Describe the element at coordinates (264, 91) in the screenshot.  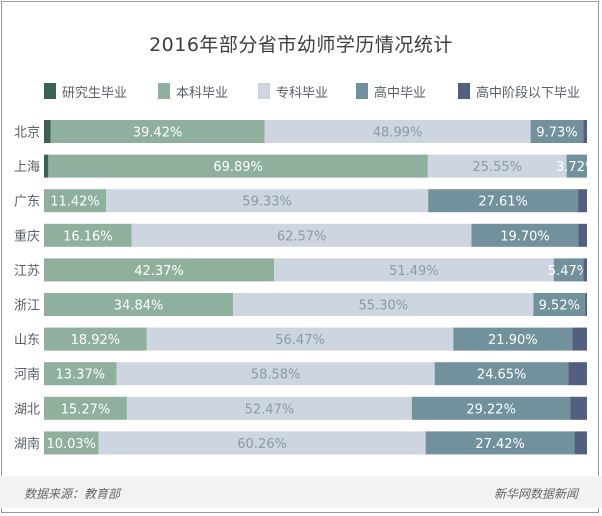
I see `legend-swatch-junior-college` at that location.